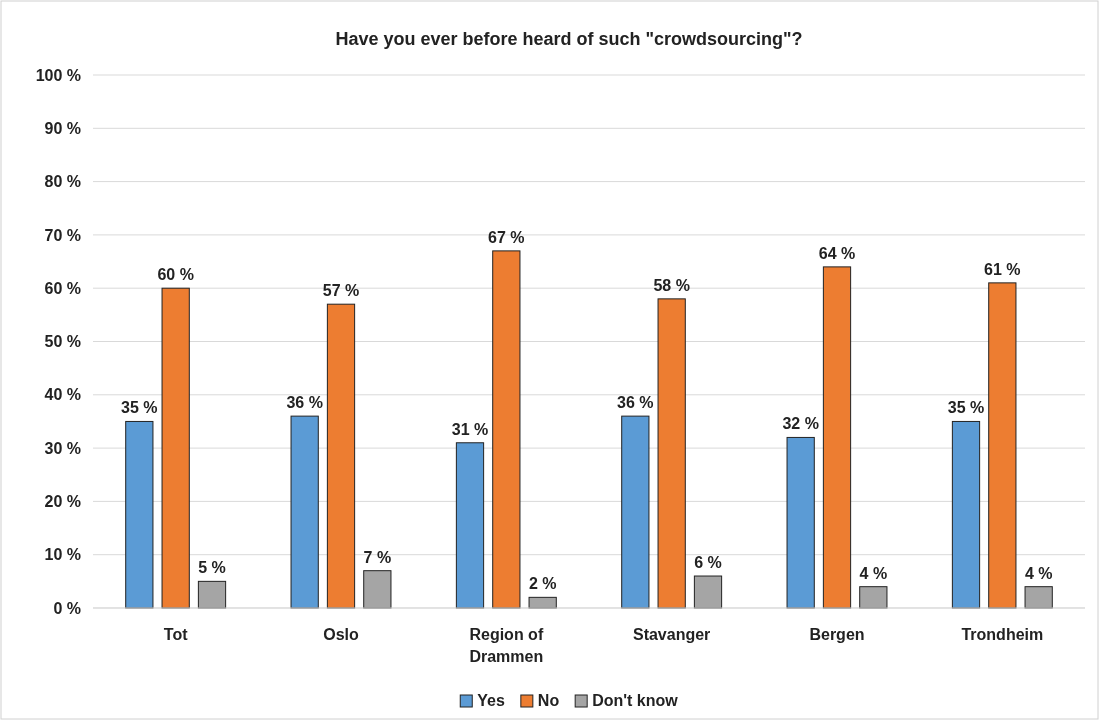 This screenshot has height=720, width=1099. What do you see at coordinates (377, 557) in the screenshot?
I see `data-label: 7 %` at bounding box center [377, 557].